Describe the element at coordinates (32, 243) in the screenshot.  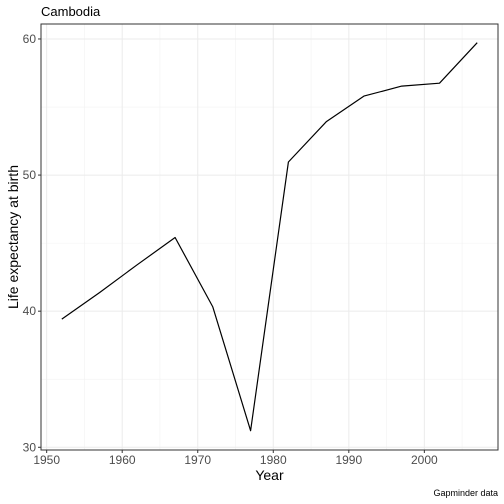
I see `y-axis: 30 40 50 60` at that location.